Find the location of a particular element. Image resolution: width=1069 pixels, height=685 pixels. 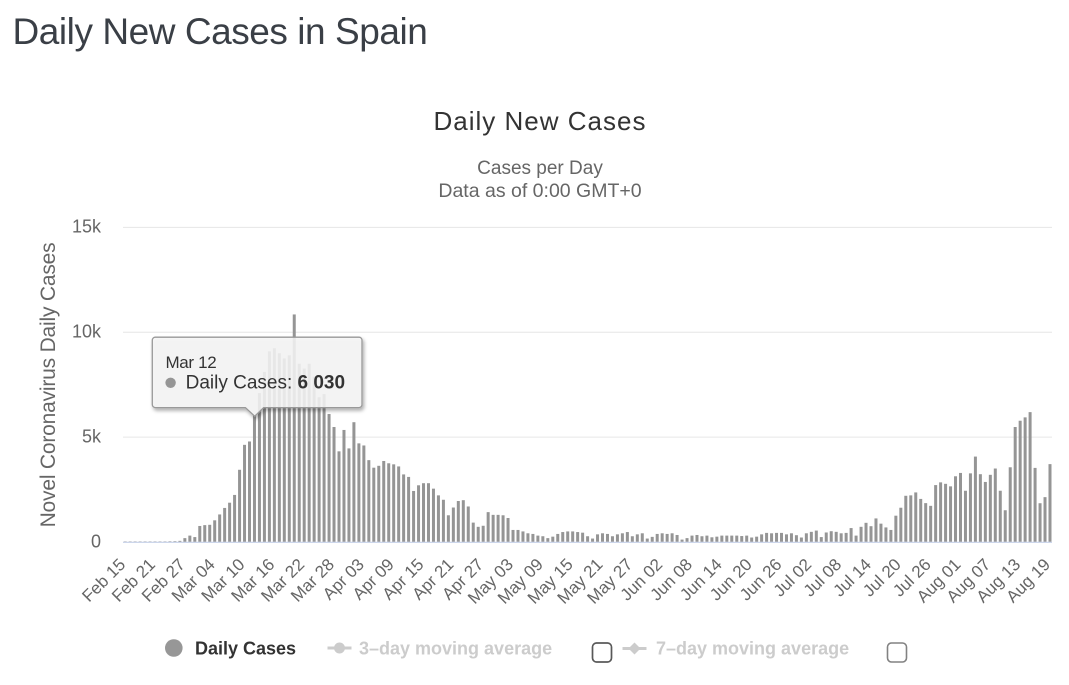

svg-text: Daily New Cases in Spain is located at coordinates (220, 31).